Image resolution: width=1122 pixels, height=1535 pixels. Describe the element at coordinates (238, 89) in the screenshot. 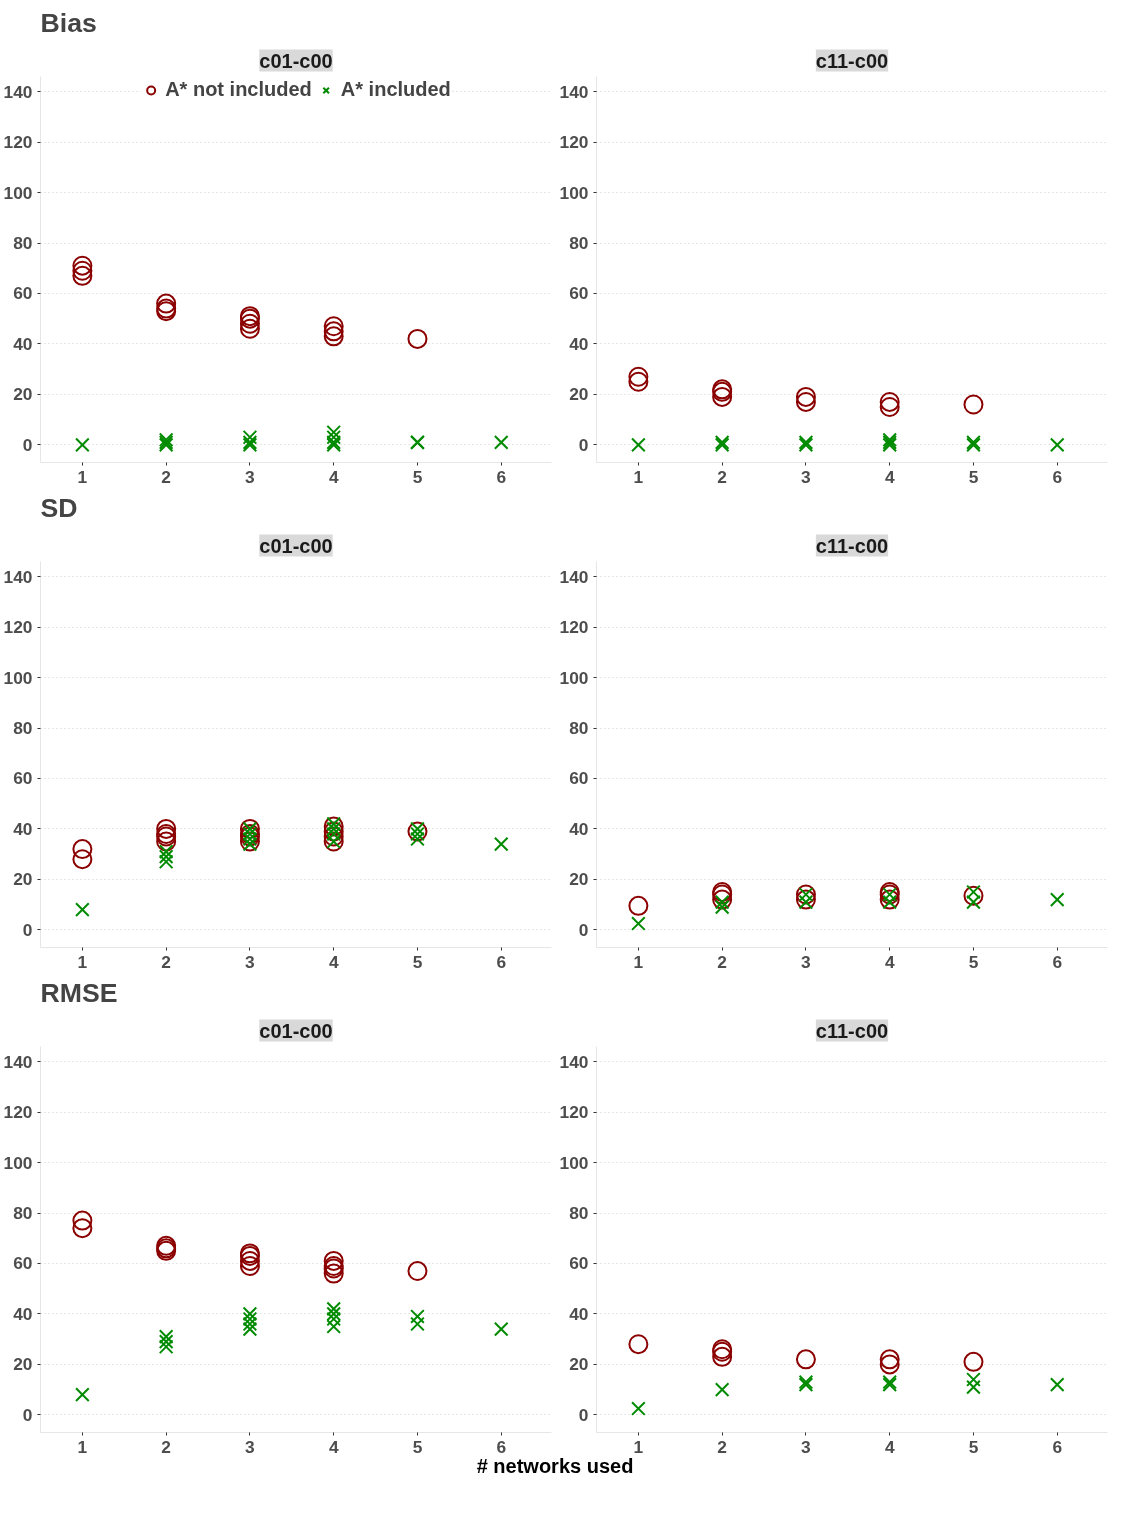

I see `legend-label: A* not included` at that location.